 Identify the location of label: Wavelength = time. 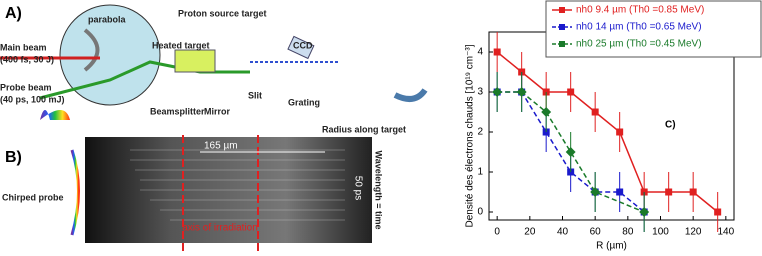
(379, 190).